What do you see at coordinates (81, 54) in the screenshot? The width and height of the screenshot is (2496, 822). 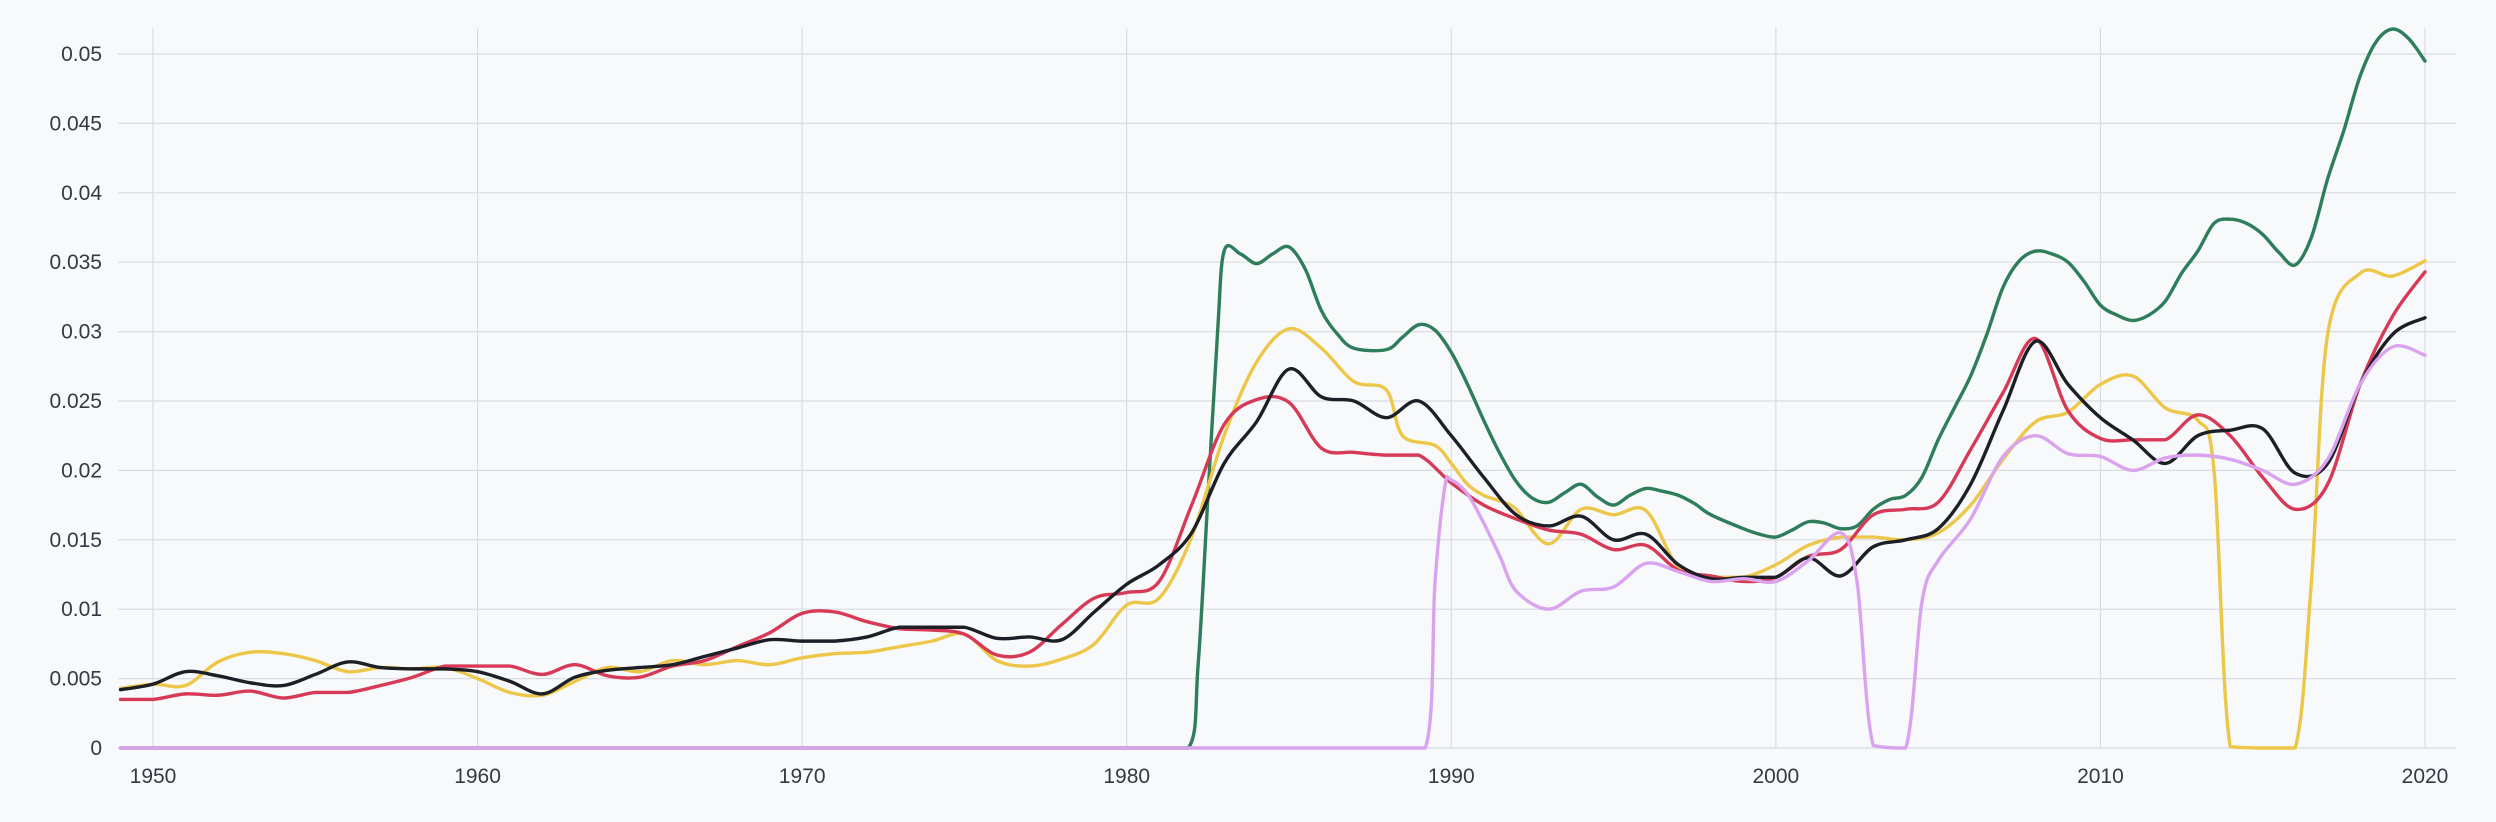 I see `y-tick-label: 0.05` at bounding box center [81, 54].